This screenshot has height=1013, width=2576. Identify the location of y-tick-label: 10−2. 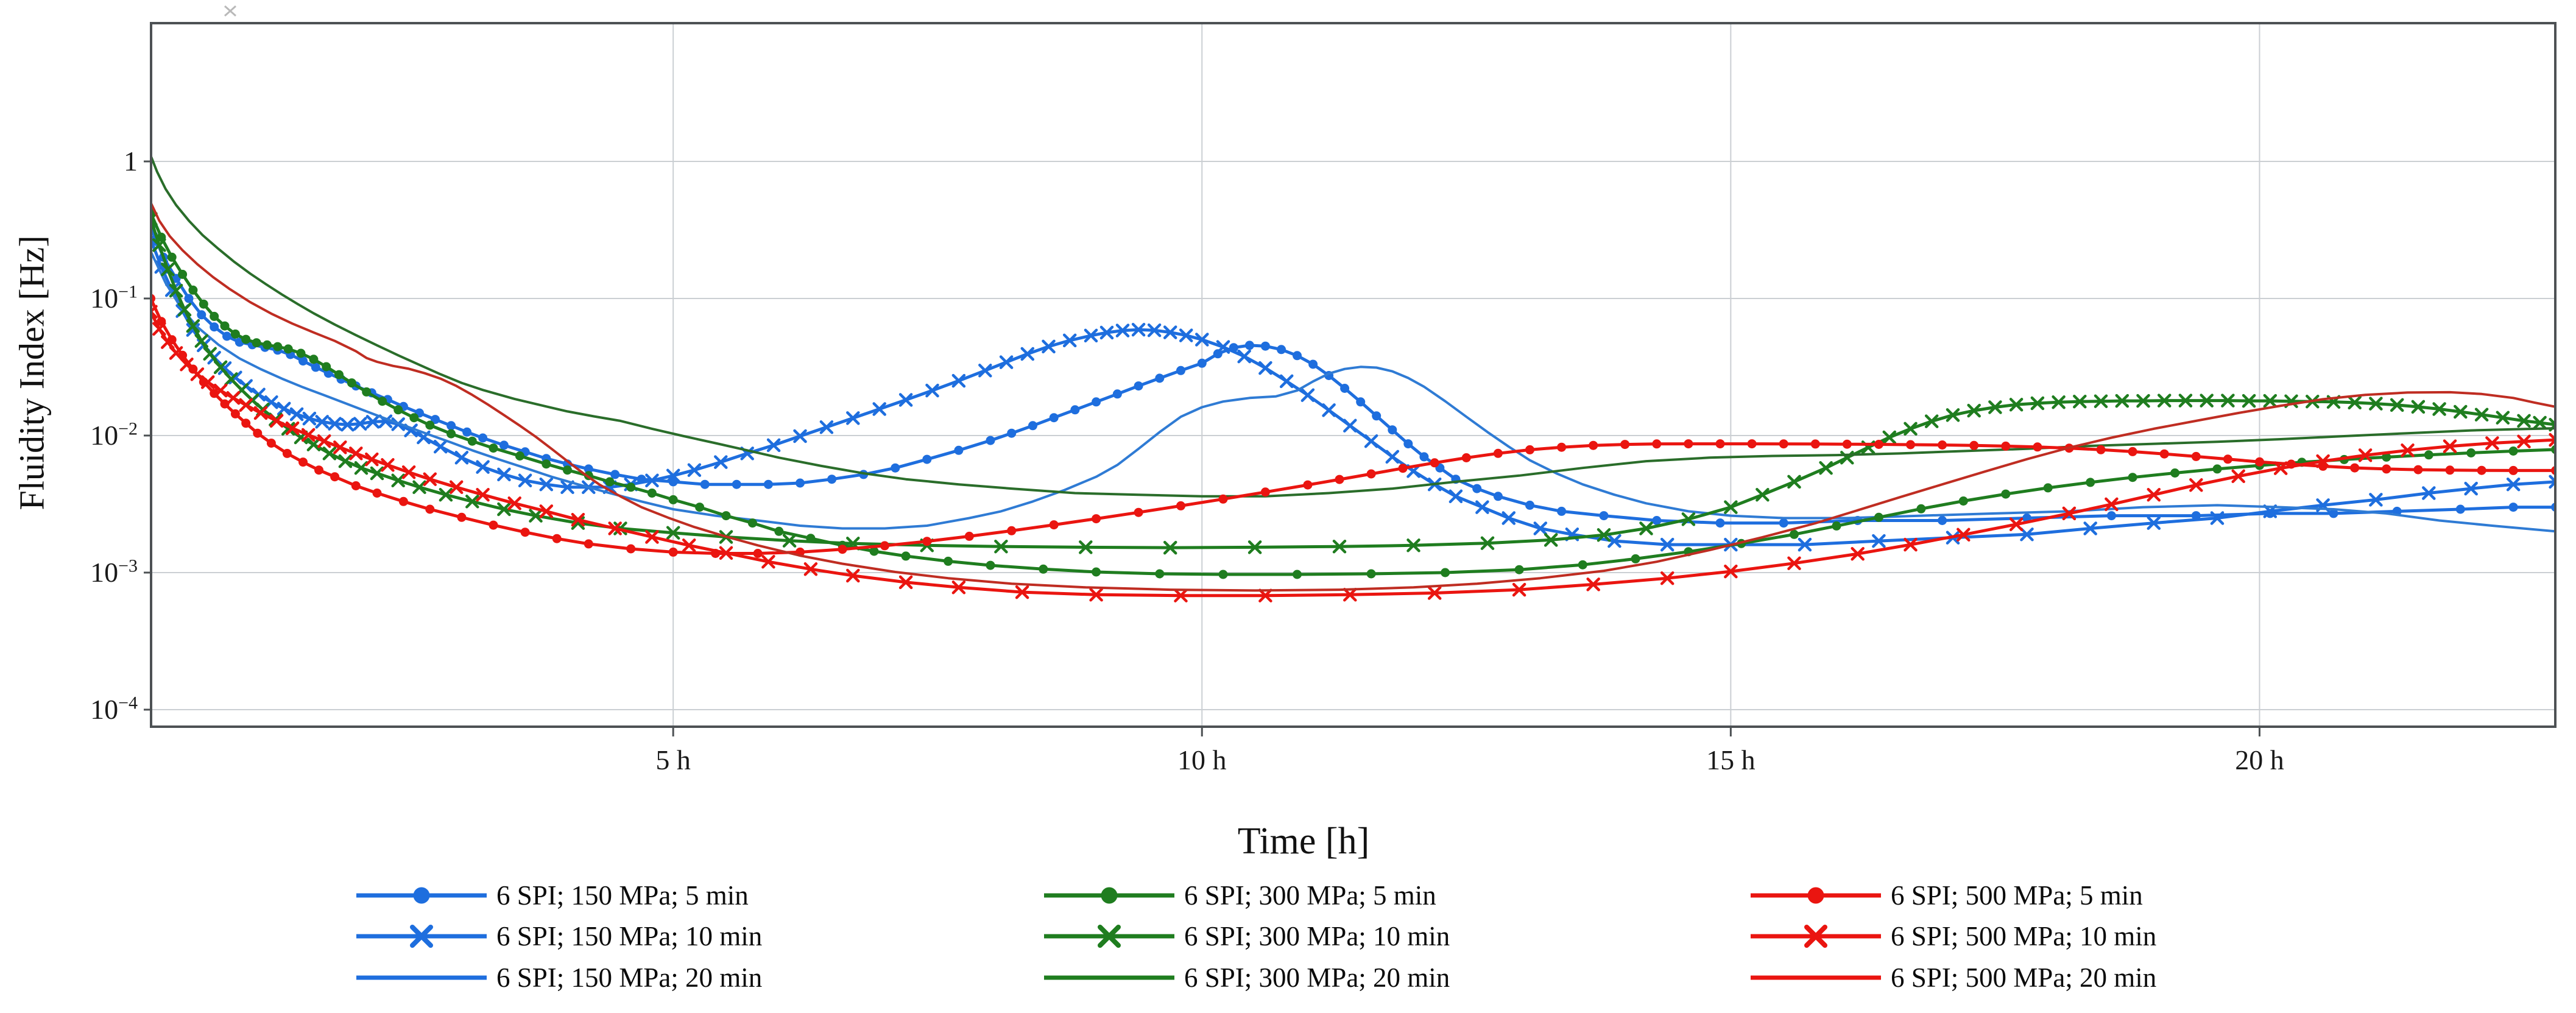
(80, 436).